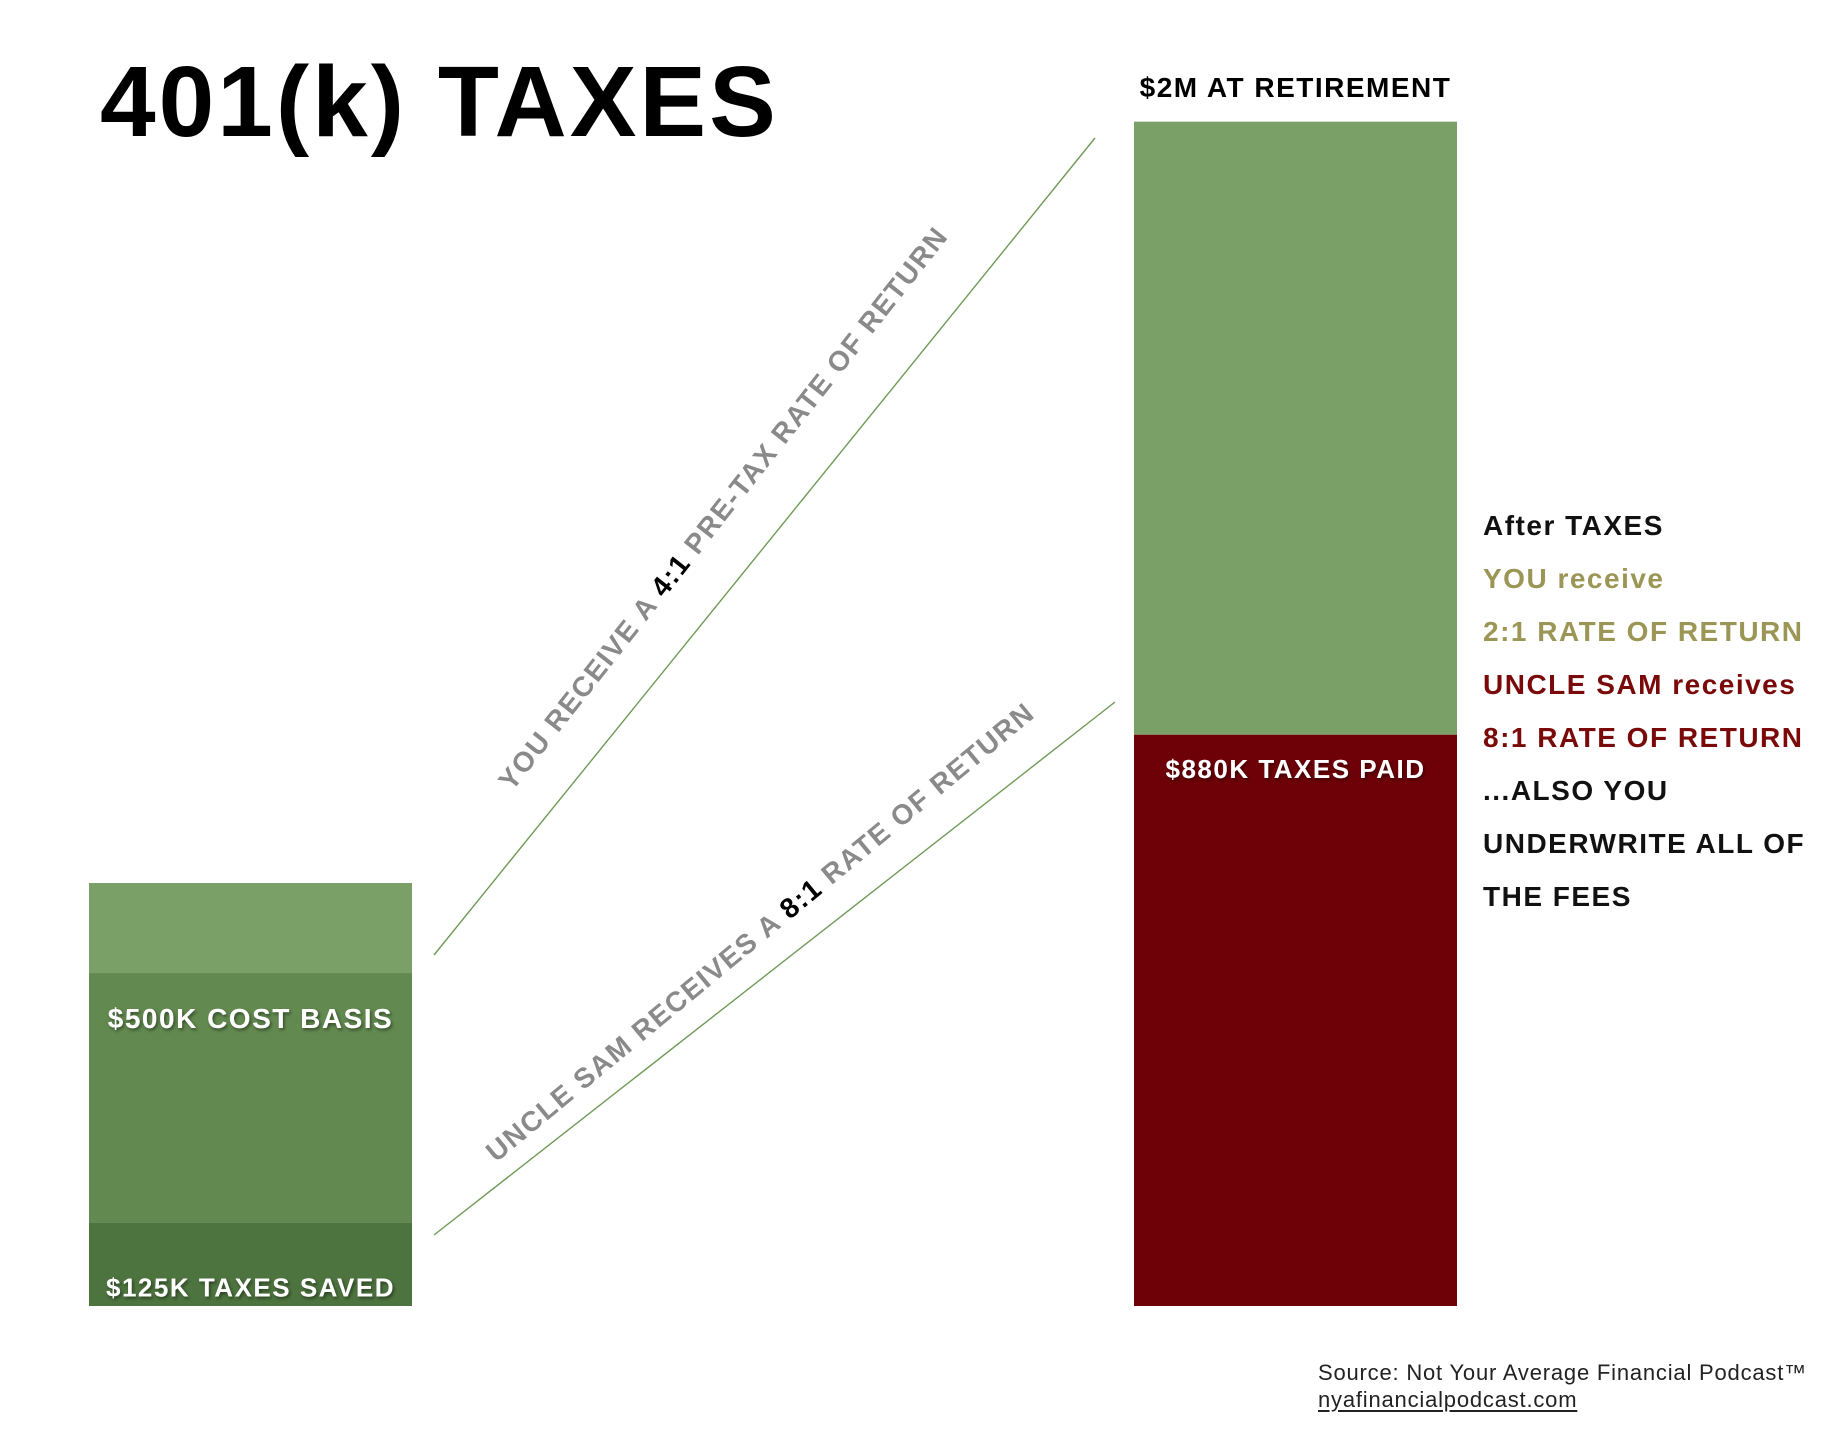  What do you see at coordinates (1643, 737) in the screenshot?
I see `side-note-line: 8:1 RATE OF RETURN` at bounding box center [1643, 737].